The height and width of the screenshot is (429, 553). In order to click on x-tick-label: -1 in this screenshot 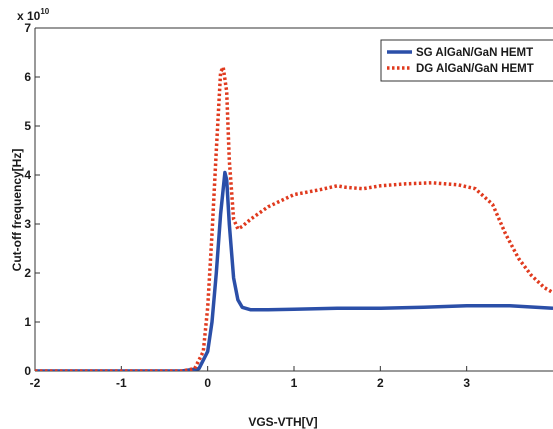, I will do `click(121, 383)`.